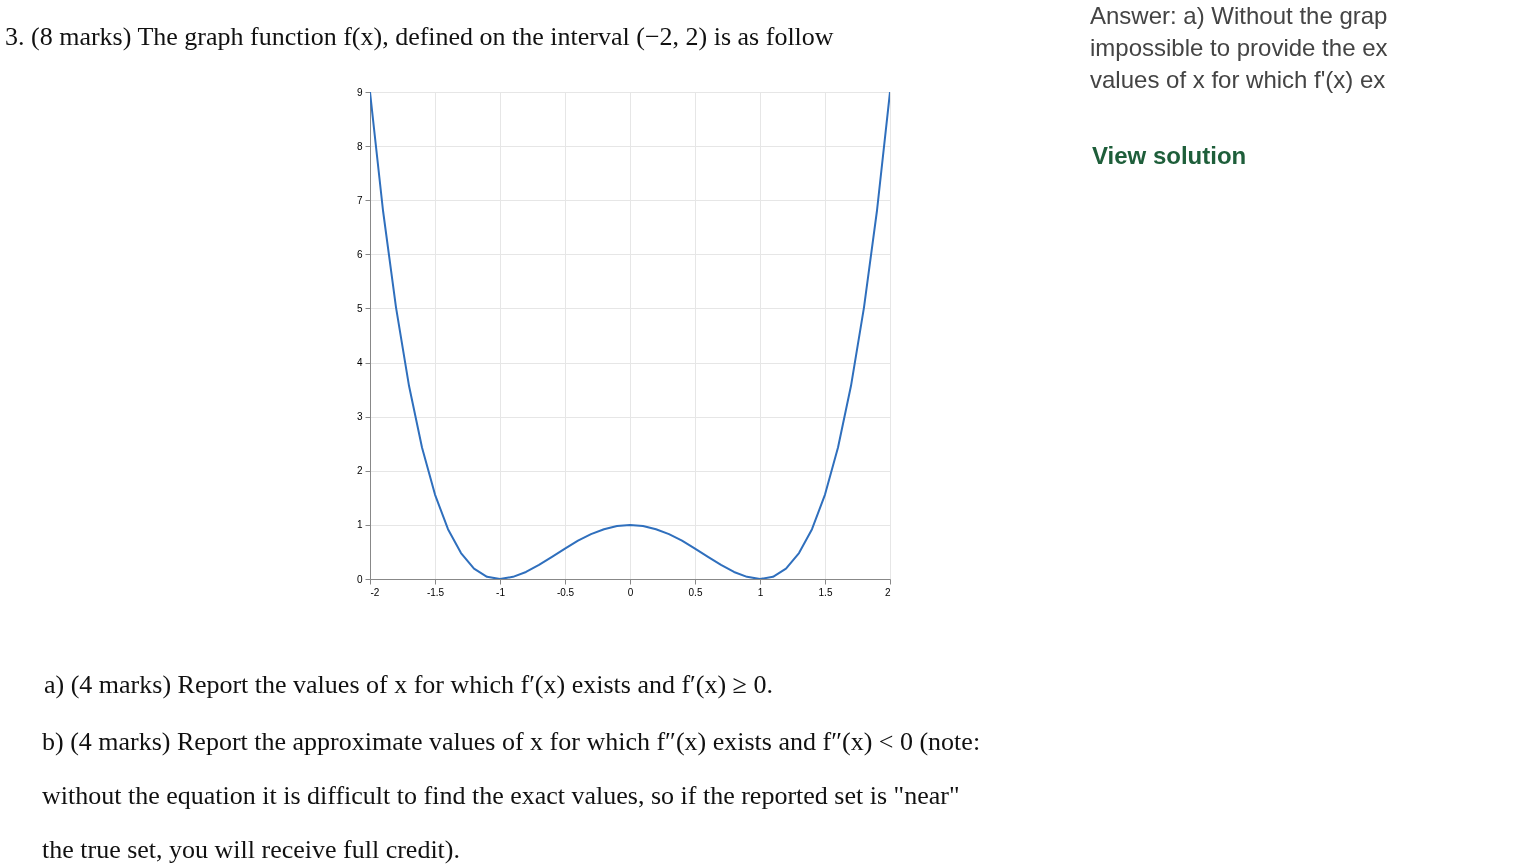 The width and height of the screenshot is (1522, 868). Describe the element at coordinates (760, 592) in the screenshot. I see `x-tick-label: 1` at that location.